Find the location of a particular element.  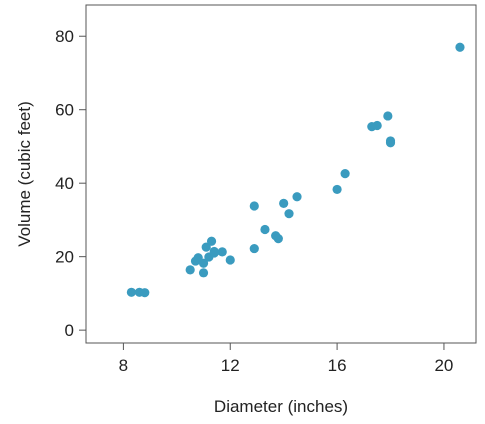

x-tick-label: 20 is located at coordinates (443, 365).